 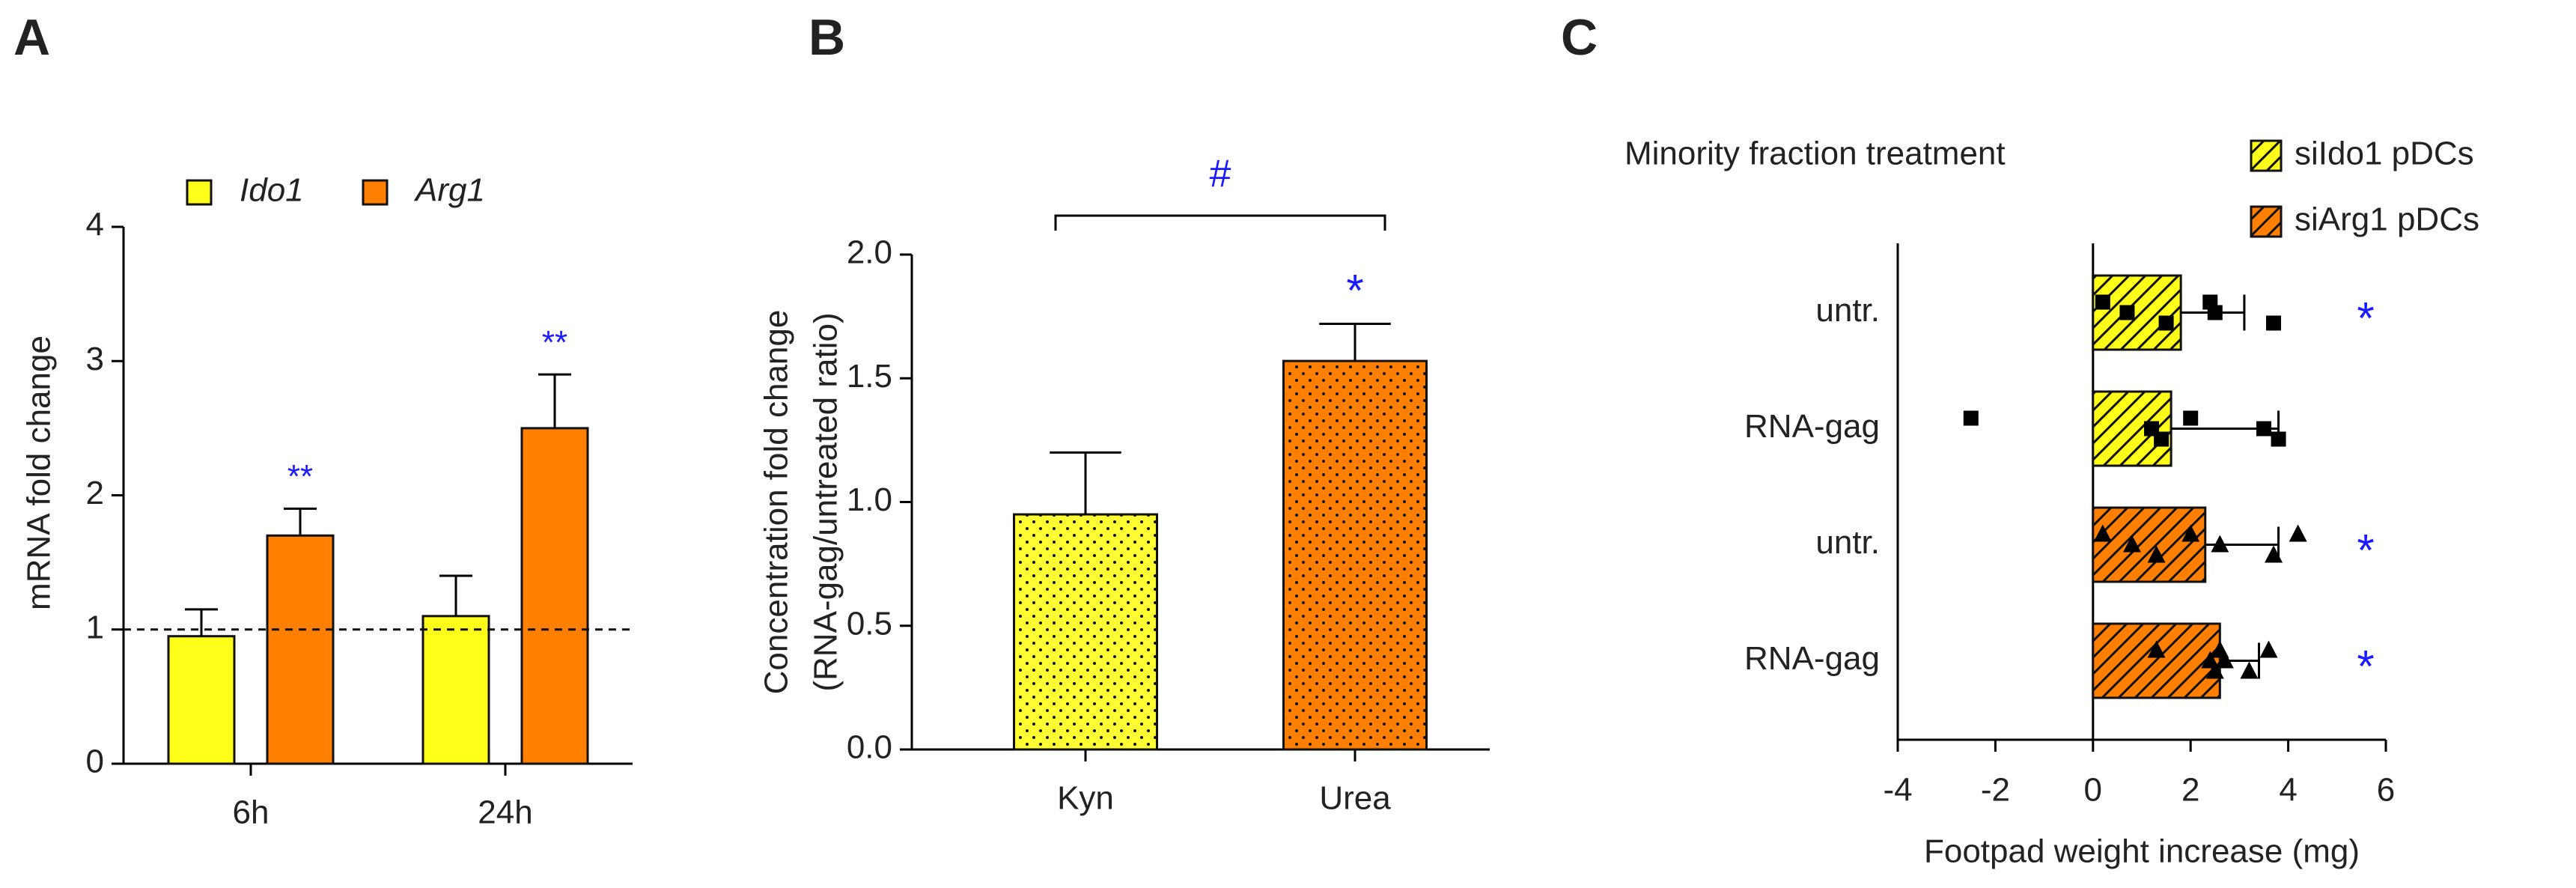 What do you see at coordinates (2386, 790) in the screenshot?
I see `x-tick-label: 6` at bounding box center [2386, 790].